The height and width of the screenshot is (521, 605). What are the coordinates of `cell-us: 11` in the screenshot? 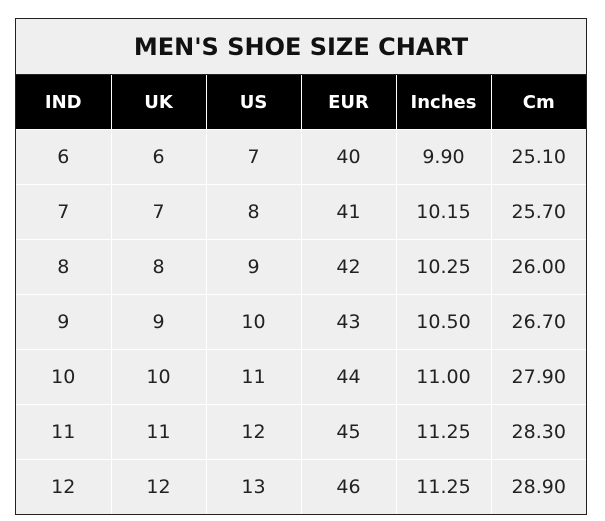 It's located at (253, 377).